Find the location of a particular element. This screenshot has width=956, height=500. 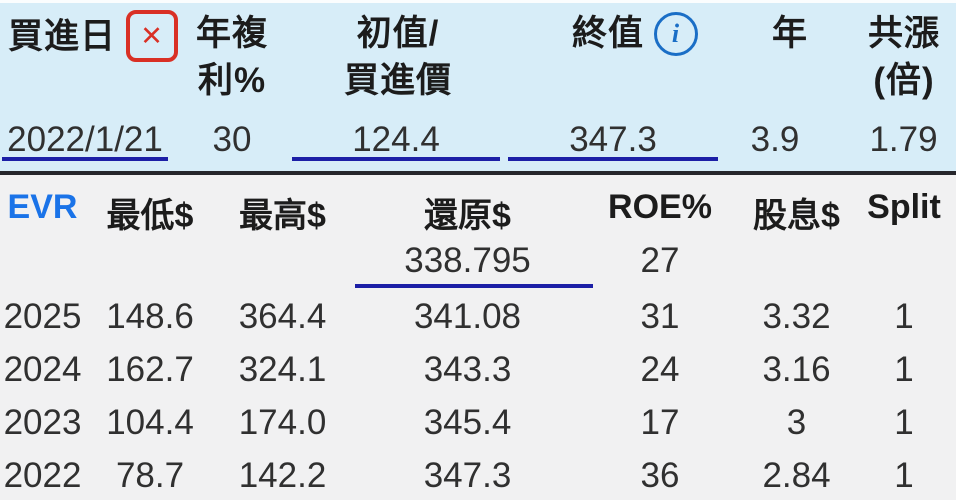

initial-label-line2: 買進價 is located at coordinates (397, 80).